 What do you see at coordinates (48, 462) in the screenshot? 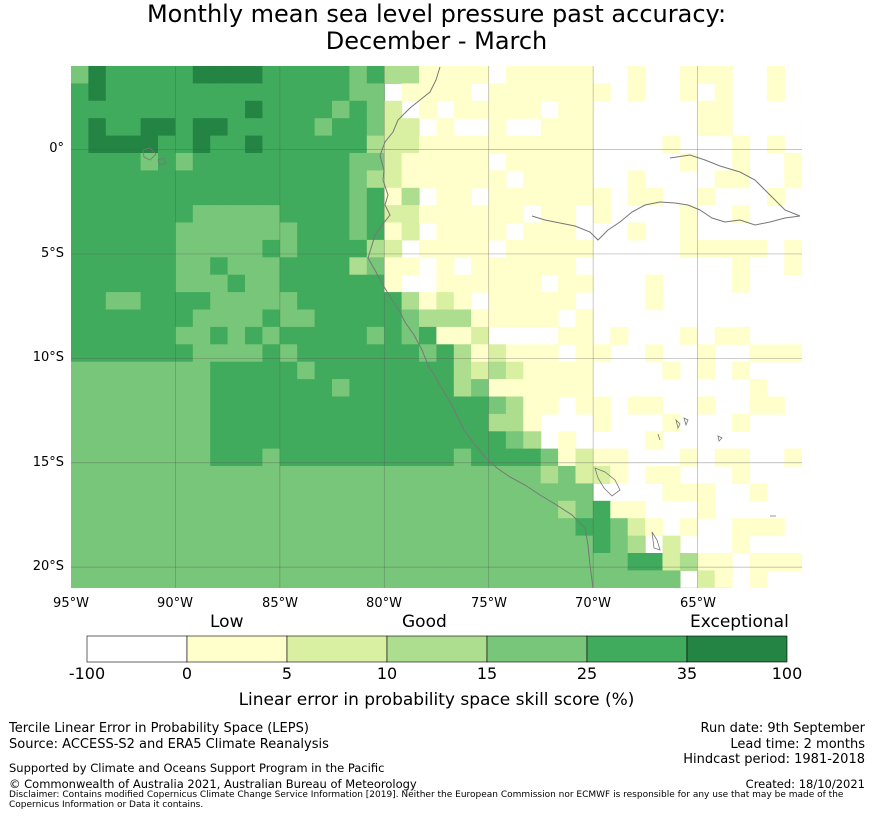
I see `lat-tick-label: 15°S` at bounding box center [48, 462].